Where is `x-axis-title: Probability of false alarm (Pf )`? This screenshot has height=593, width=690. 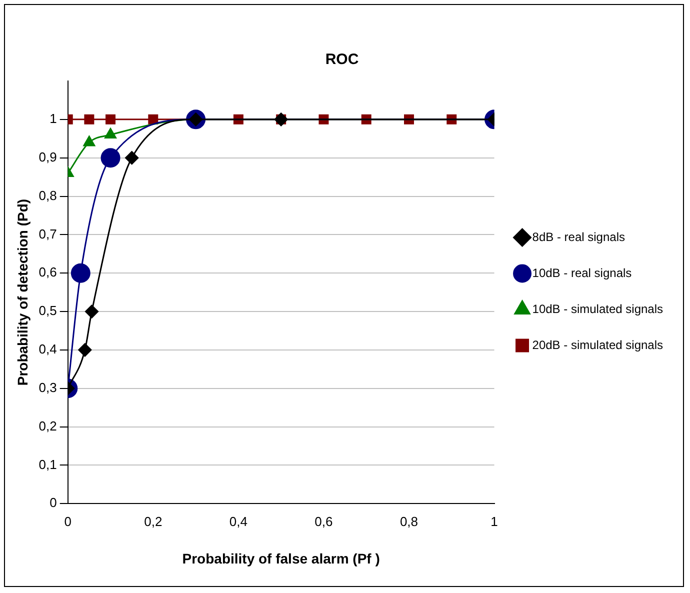
x-axis-title: Probability of false alarm (Pf ) is located at coordinates (281, 558).